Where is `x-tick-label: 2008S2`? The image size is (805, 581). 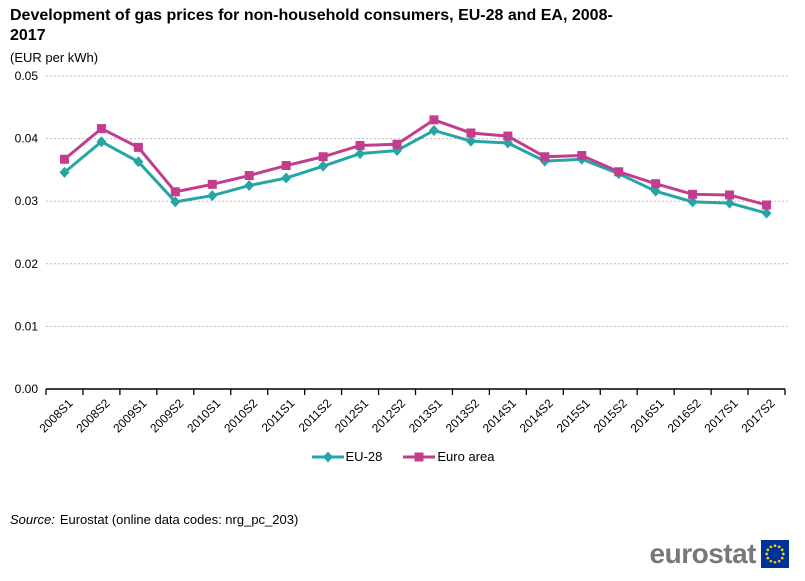
x-tick-label: 2008S2 is located at coordinates (92, 415).